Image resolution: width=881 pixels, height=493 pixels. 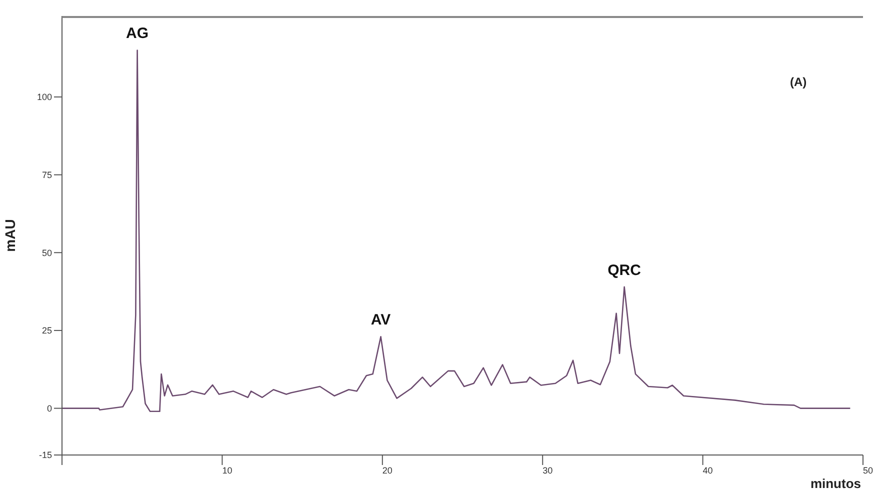 I want to click on x-tick-label: 50, so click(x=868, y=470).